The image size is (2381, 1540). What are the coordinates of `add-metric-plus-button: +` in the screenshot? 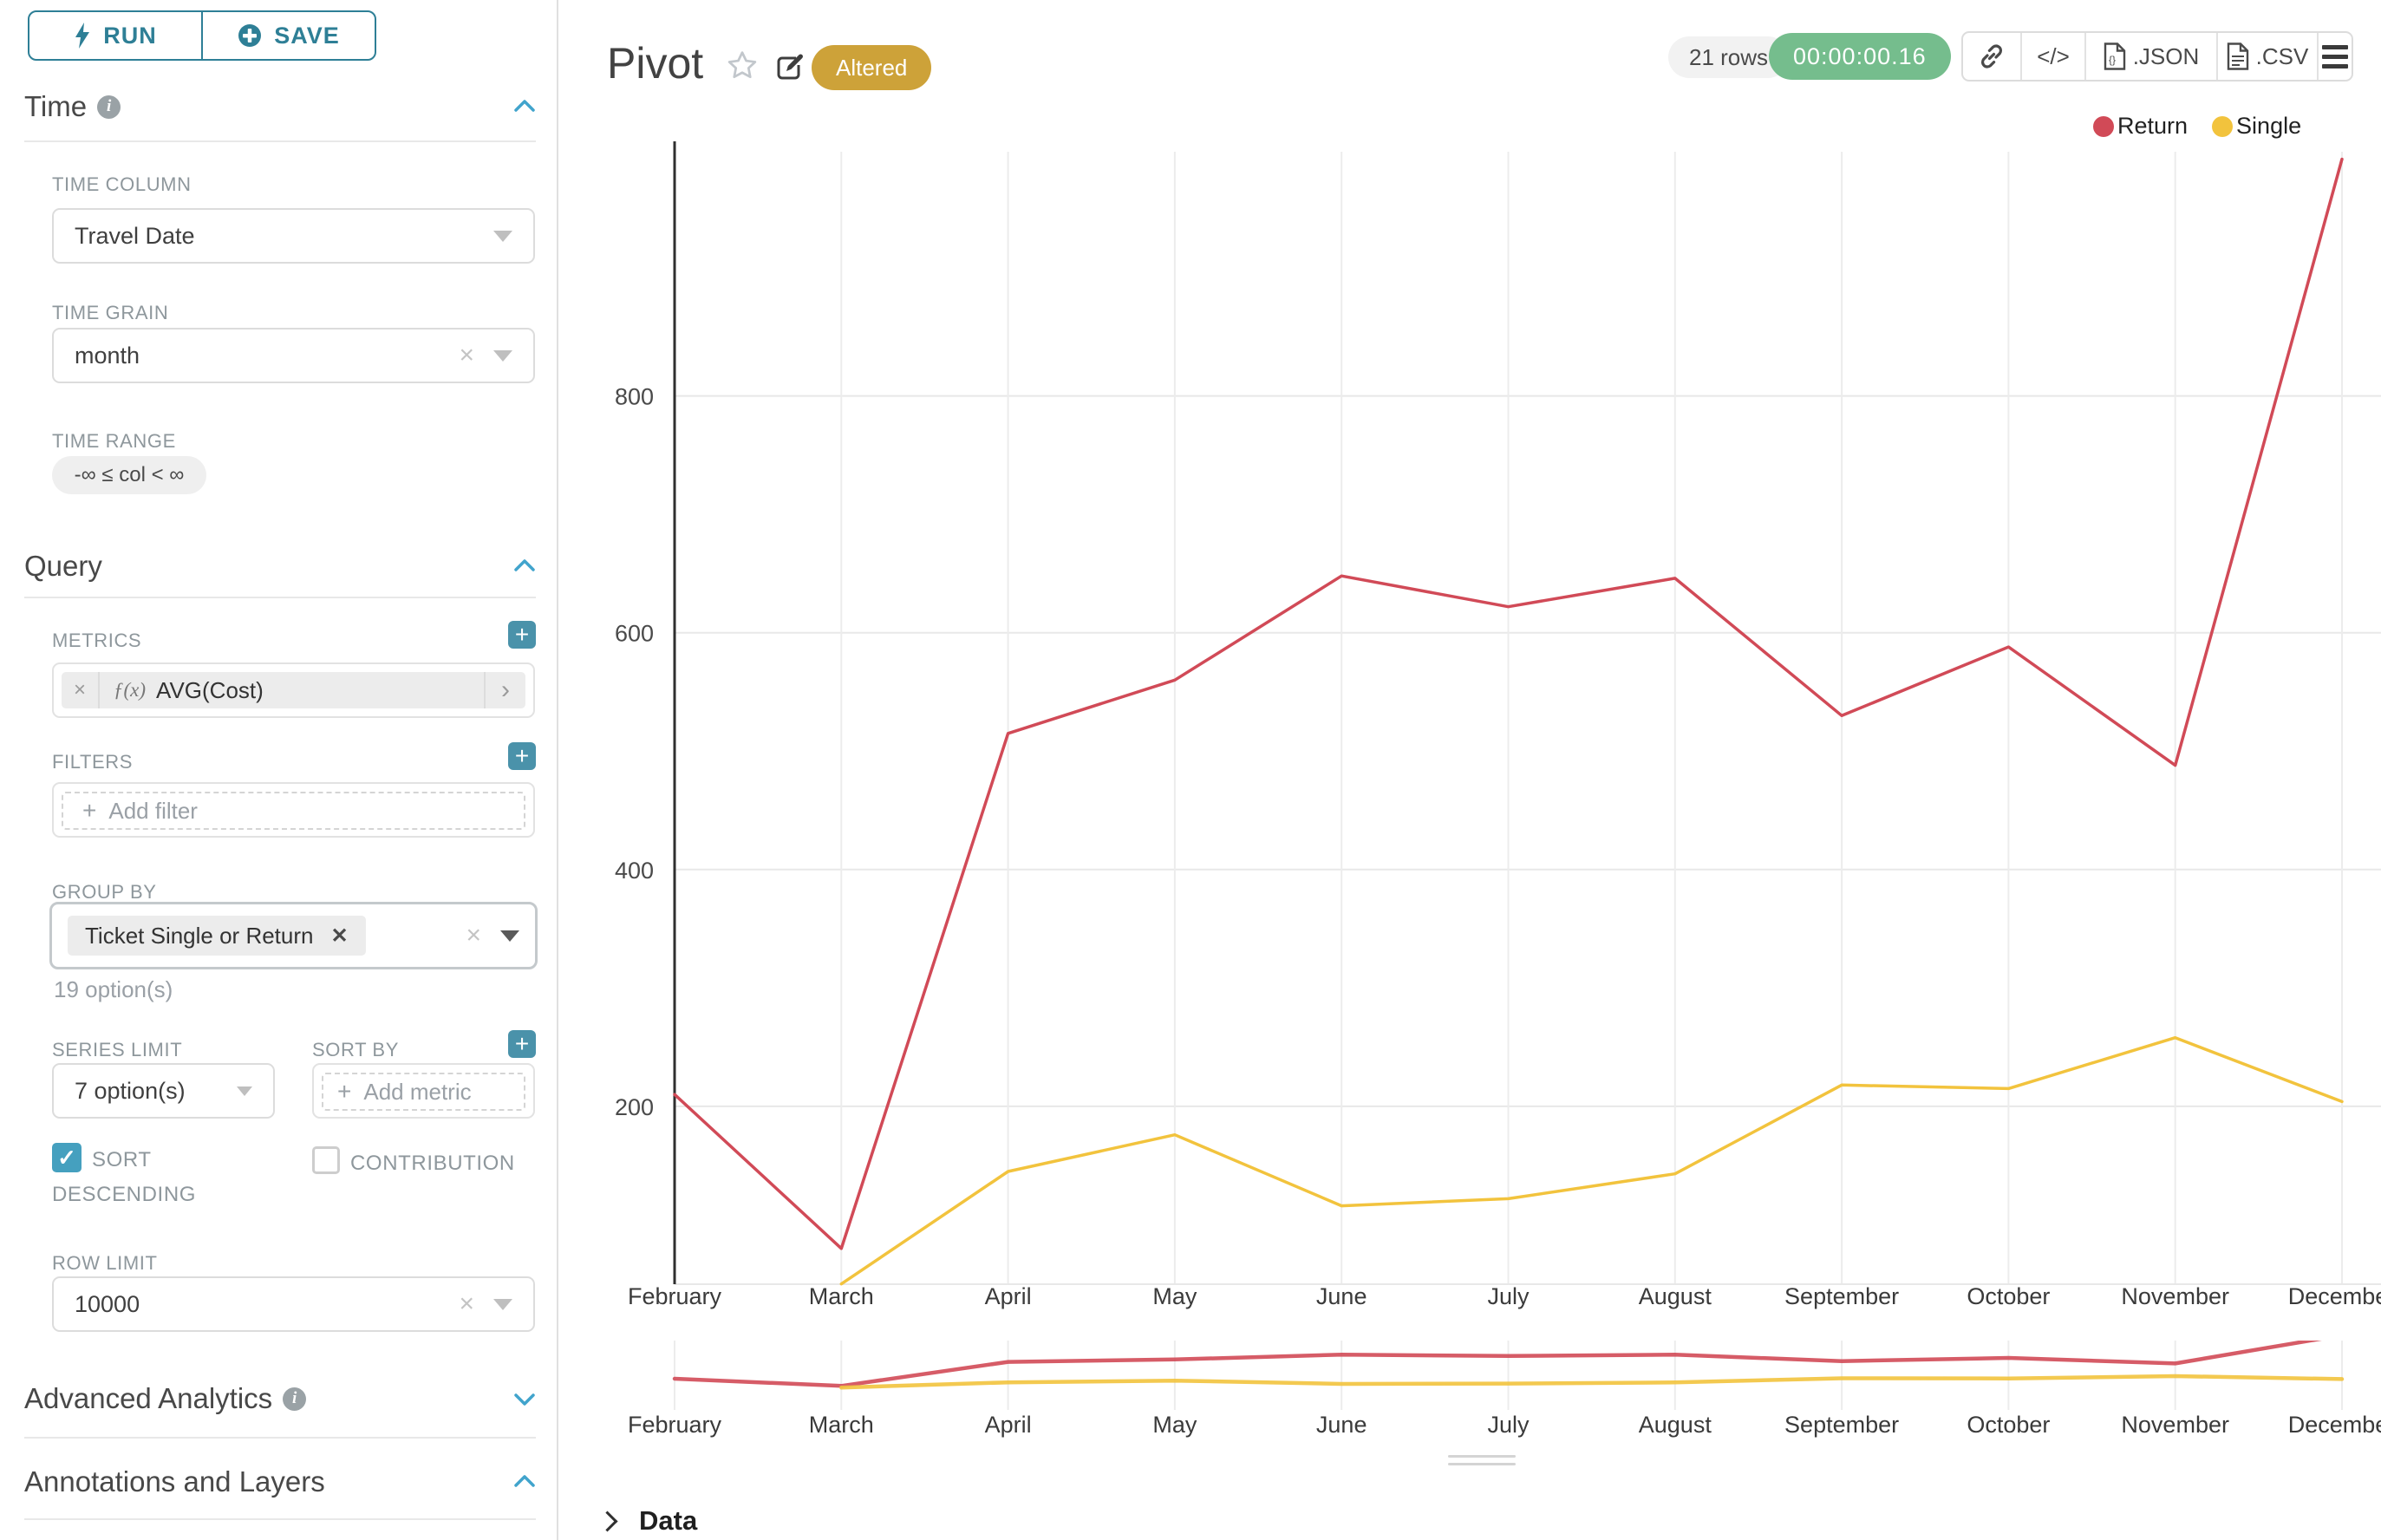 It's located at (522, 635).